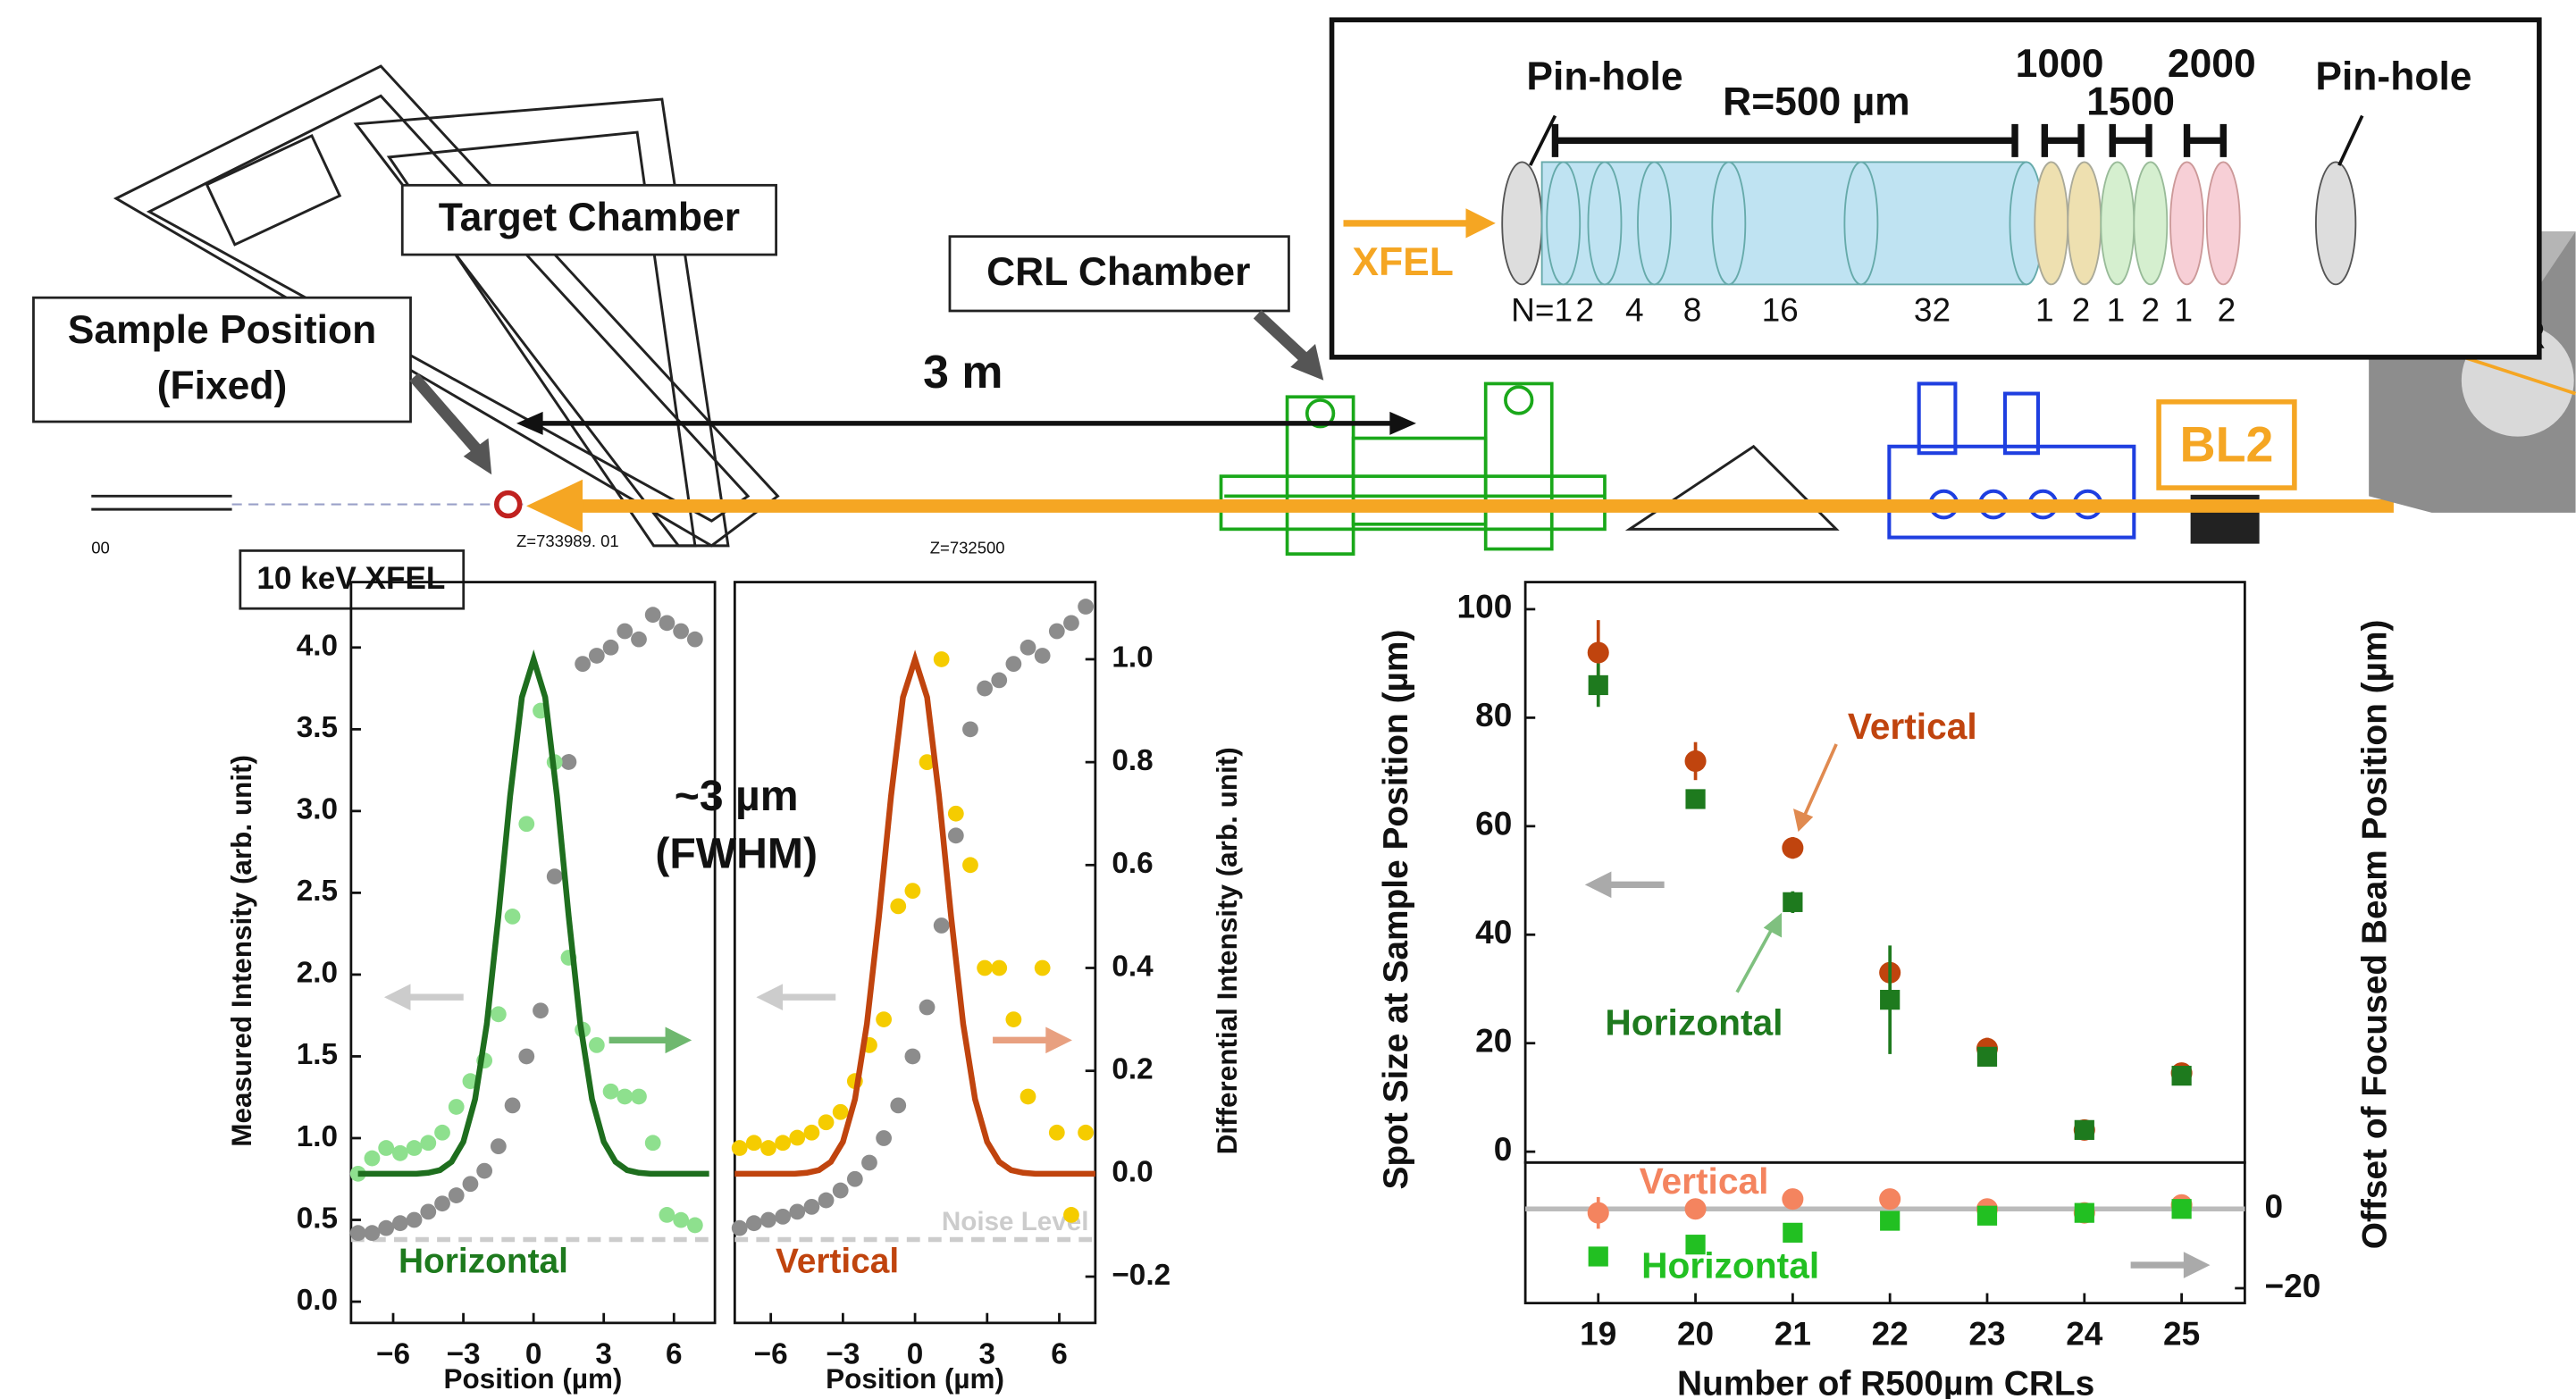 The width and height of the screenshot is (2576, 1399). What do you see at coordinates (100, 547) in the screenshot?
I see `z-label: 00` at bounding box center [100, 547].